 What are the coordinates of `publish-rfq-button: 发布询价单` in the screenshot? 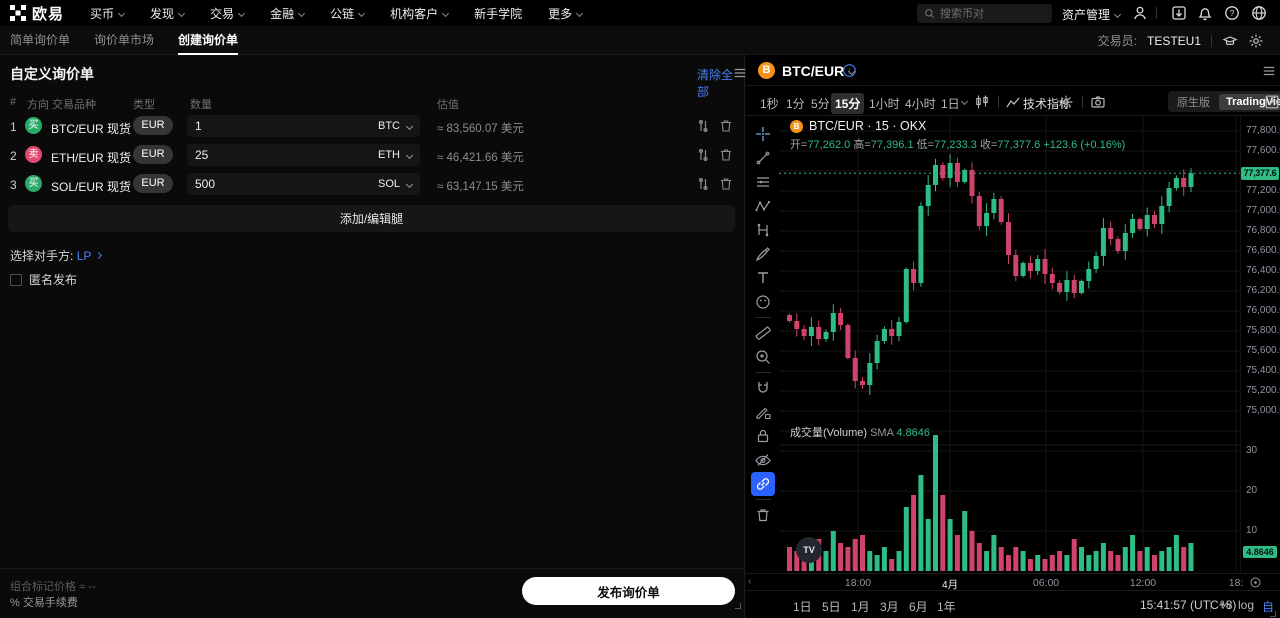 It's located at (628, 591).